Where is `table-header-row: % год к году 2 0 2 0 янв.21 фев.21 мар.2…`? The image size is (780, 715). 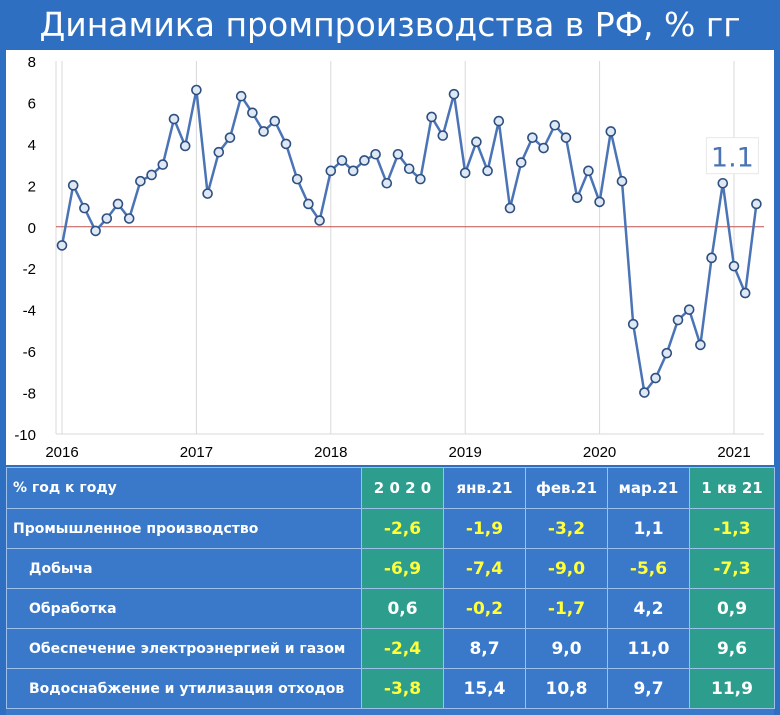
table-header-row: % год к году 2 0 2 0 янв.21 фев.21 мар.2… is located at coordinates (390, 488).